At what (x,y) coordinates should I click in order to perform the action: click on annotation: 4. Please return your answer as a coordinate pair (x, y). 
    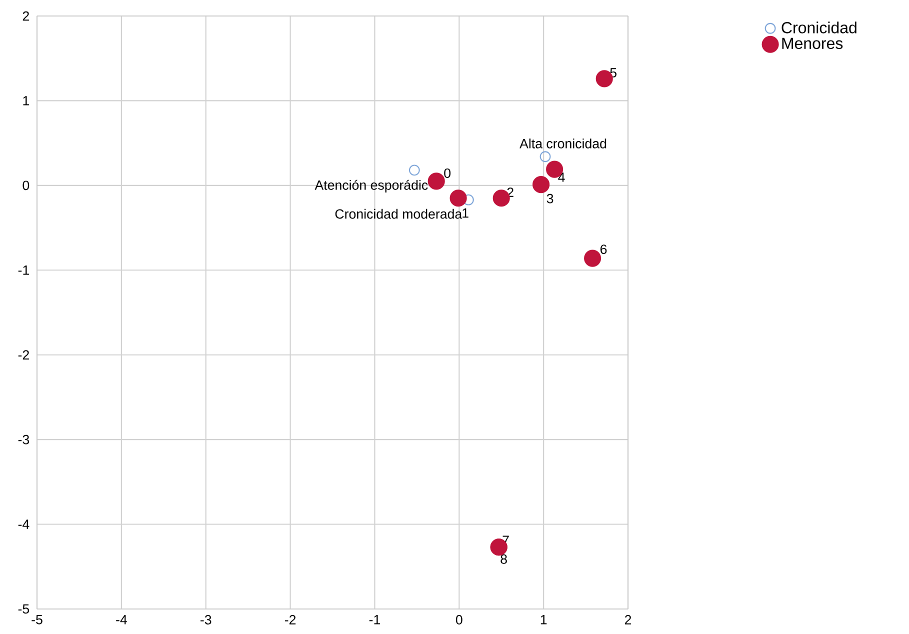
    Looking at the image, I should click on (561, 177).